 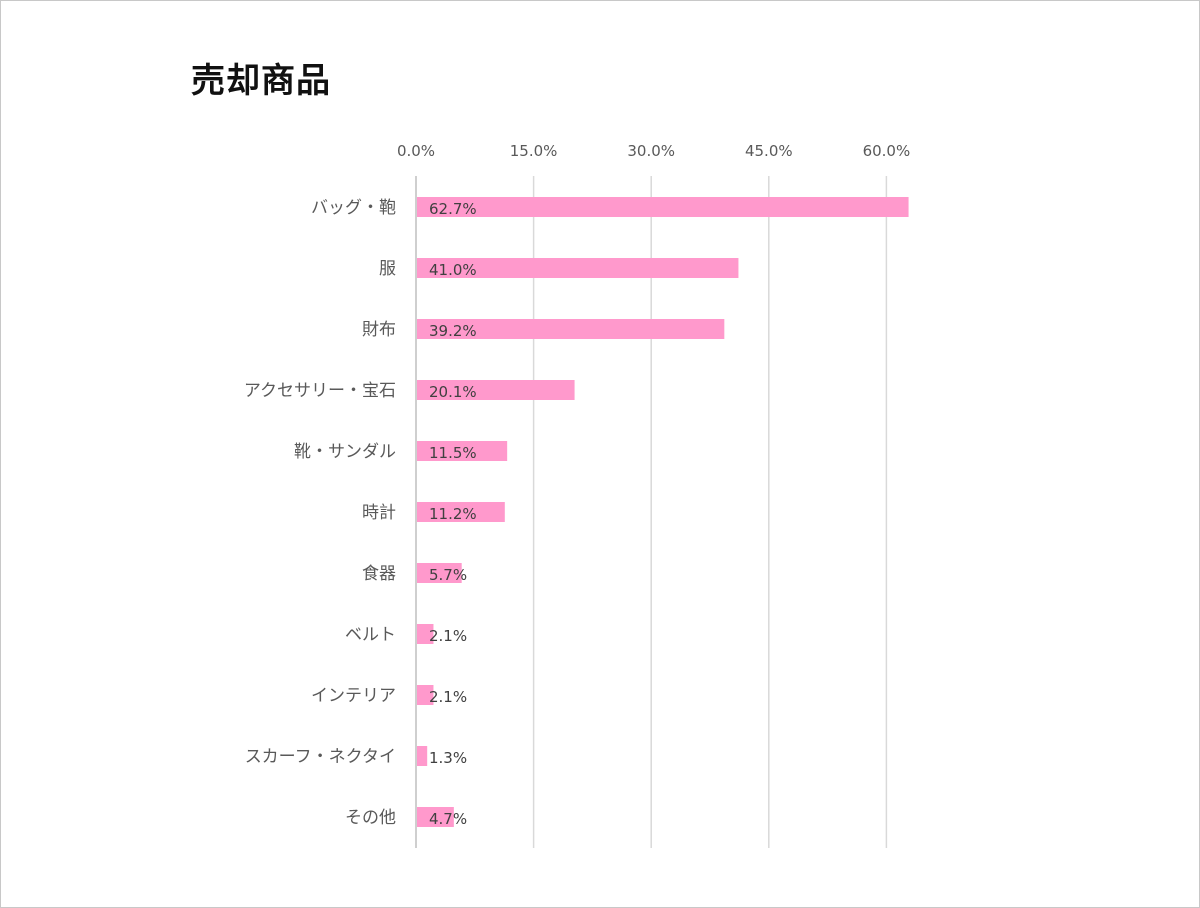 I want to click on x-tick-label: 30.0%, so click(x=651, y=151).